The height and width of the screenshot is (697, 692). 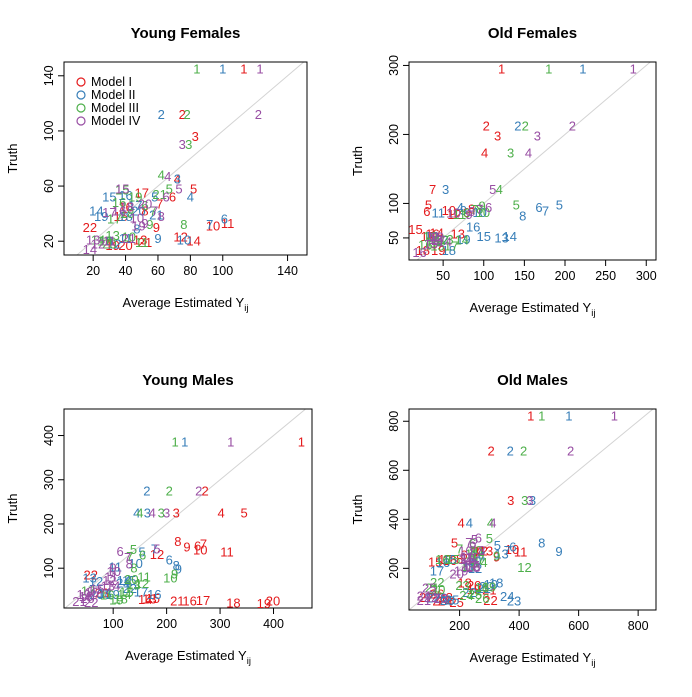 I want to click on plot-frame, so click(x=532, y=161).